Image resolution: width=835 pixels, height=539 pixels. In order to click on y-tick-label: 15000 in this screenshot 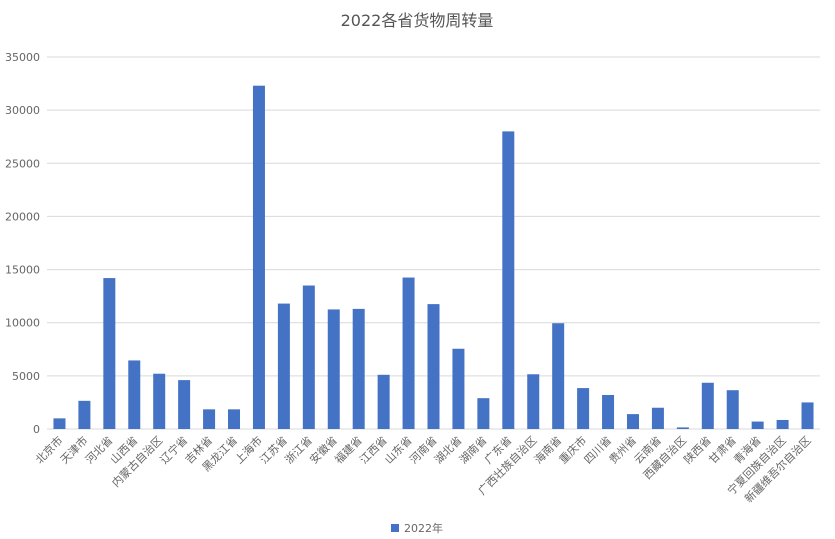, I will do `click(22, 270)`.